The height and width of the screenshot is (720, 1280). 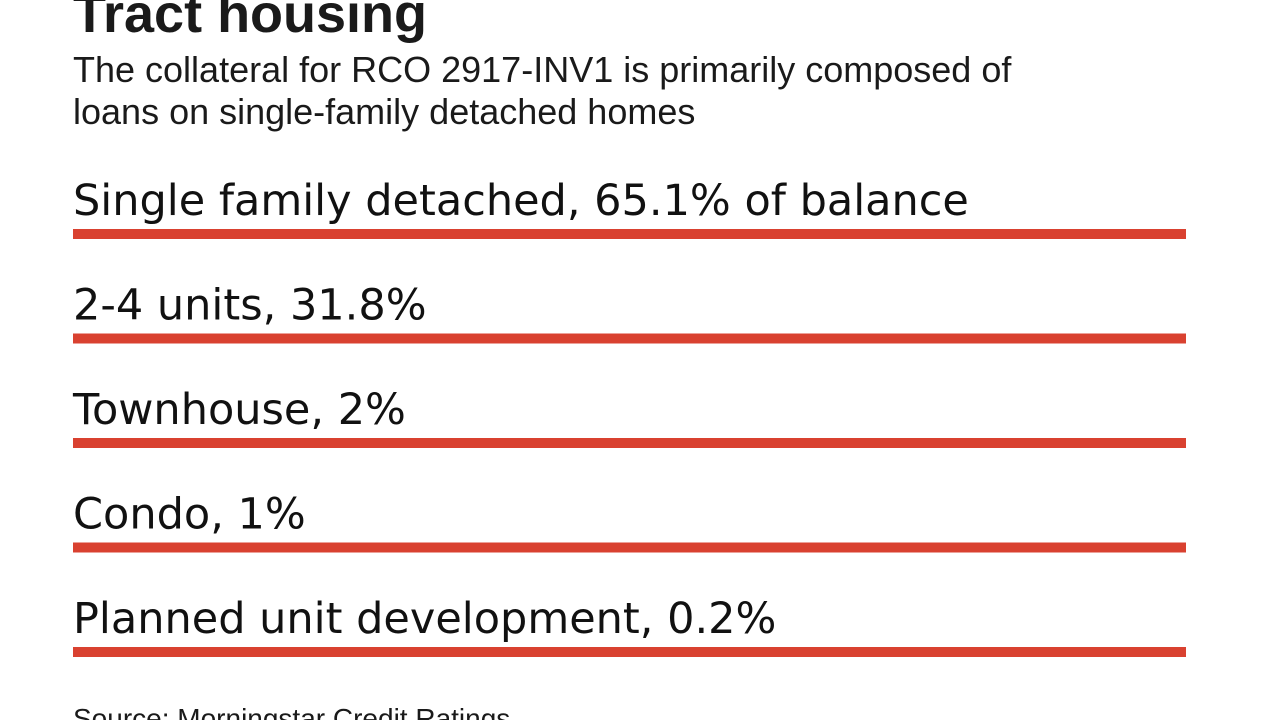 I want to click on item-label: Single family detached, 65.1% of balance, so click(x=521, y=201).